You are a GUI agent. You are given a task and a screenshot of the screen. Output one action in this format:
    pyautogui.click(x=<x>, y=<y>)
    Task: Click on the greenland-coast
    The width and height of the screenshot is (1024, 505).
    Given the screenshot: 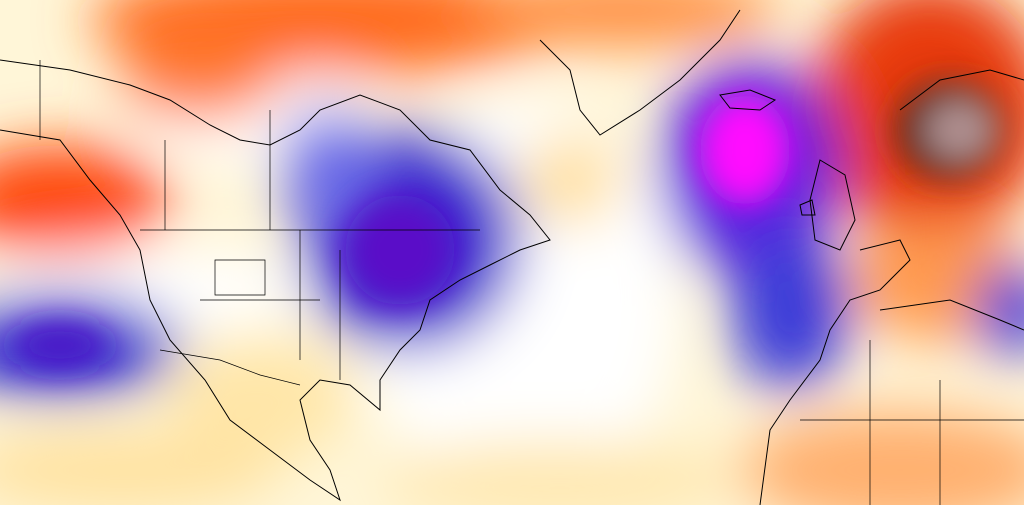 What is the action you would take?
    pyautogui.click(x=640, y=72)
    